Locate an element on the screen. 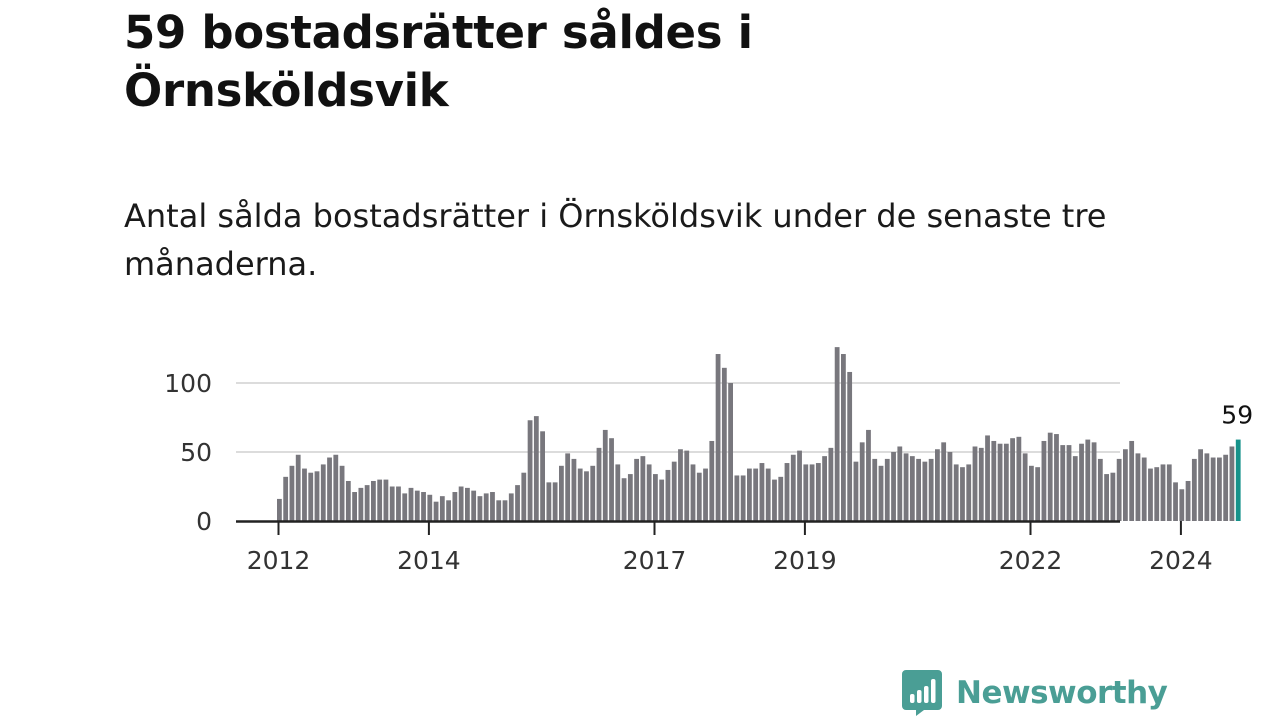  bar-latest is located at coordinates (1238, 480).